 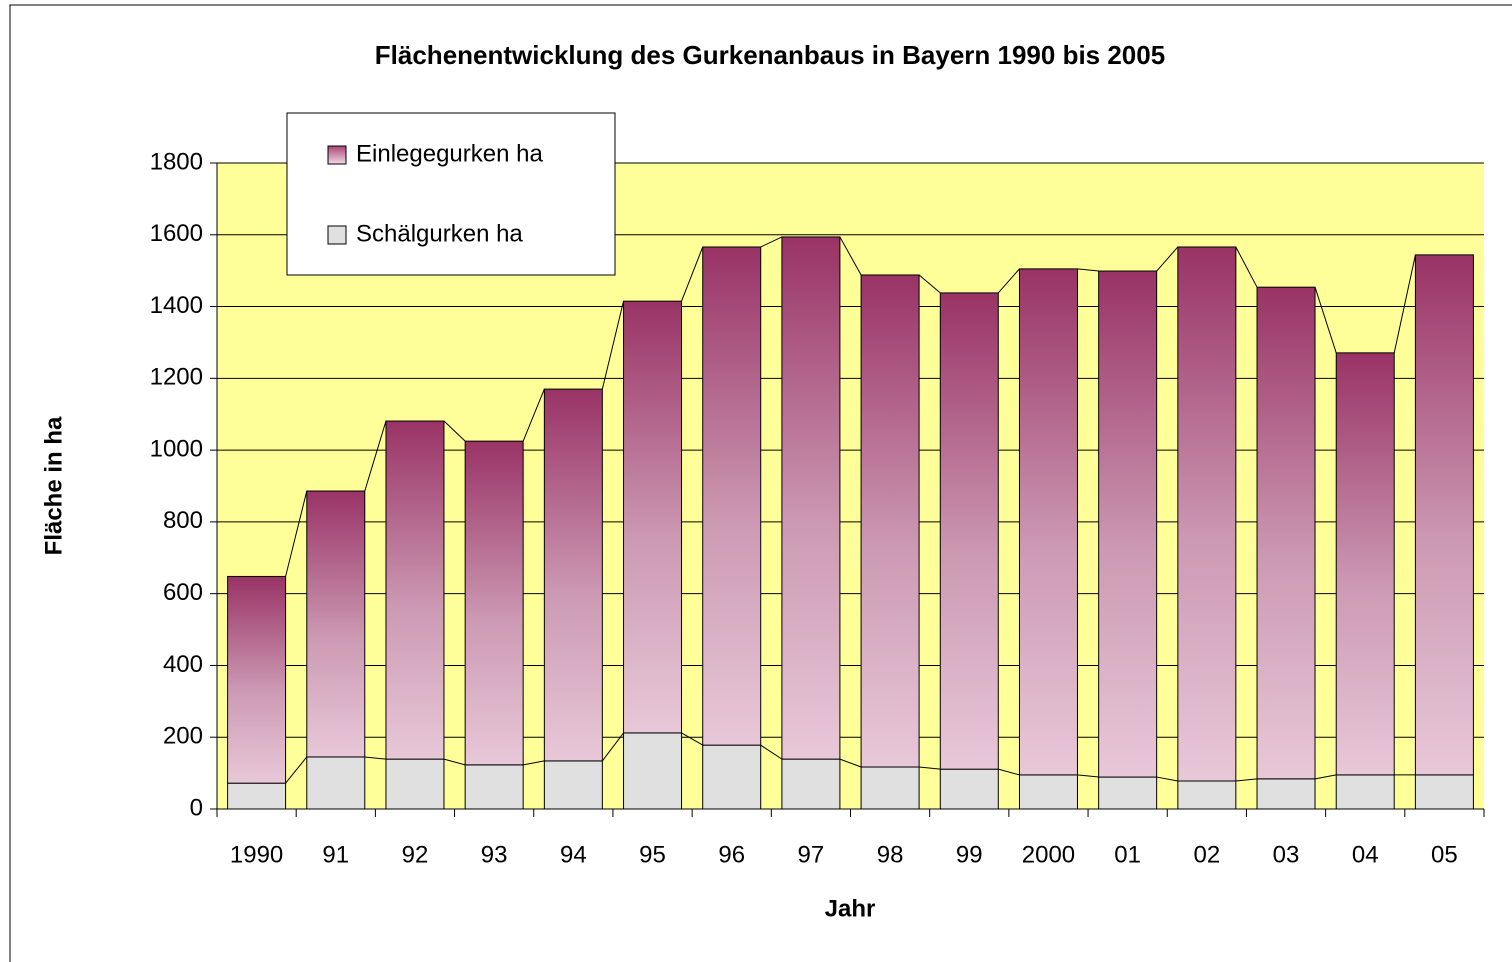 I want to click on y-tick-label: 400, so click(x=183, y=664).